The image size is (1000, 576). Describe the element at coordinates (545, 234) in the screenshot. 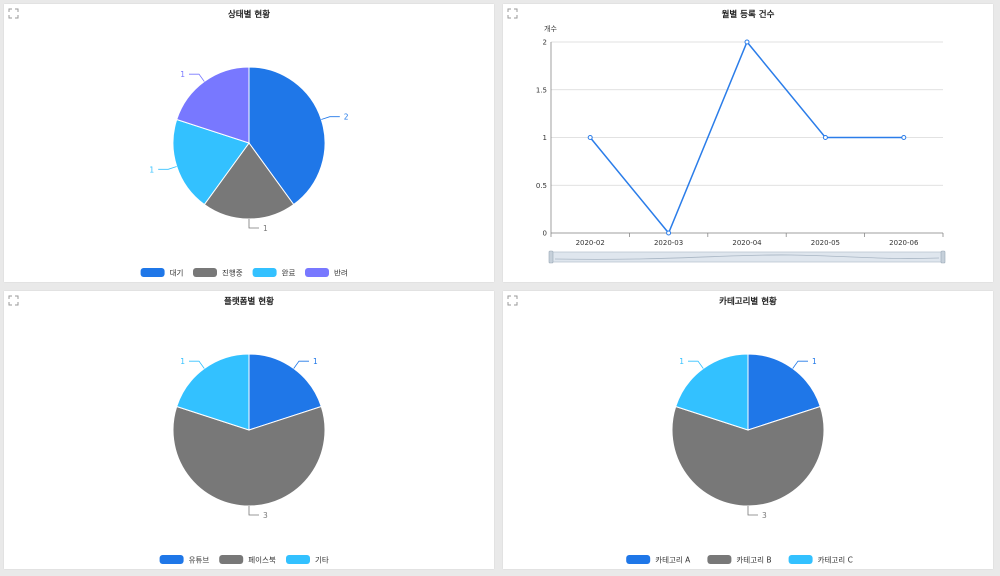

I see `y-tick-label: 0` at that location.